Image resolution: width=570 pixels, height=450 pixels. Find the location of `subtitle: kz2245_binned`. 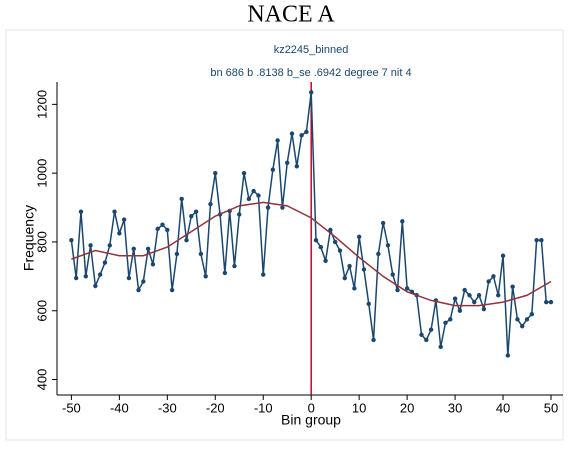

subtitle: kz2245_binned is located at coordinates (311, 50).